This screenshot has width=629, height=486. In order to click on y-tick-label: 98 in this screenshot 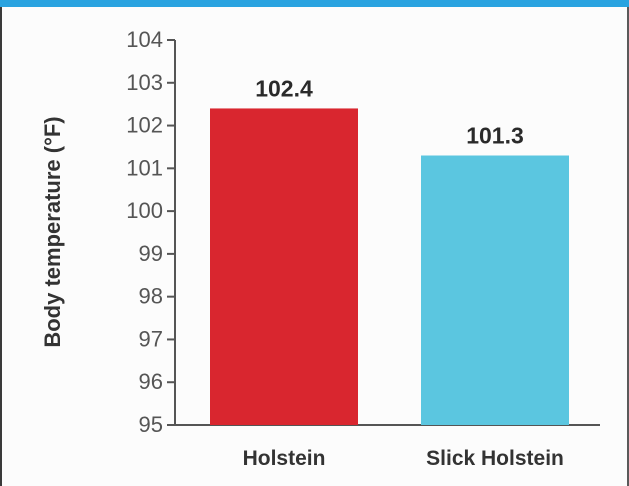, I will do `click(151, 296)`.